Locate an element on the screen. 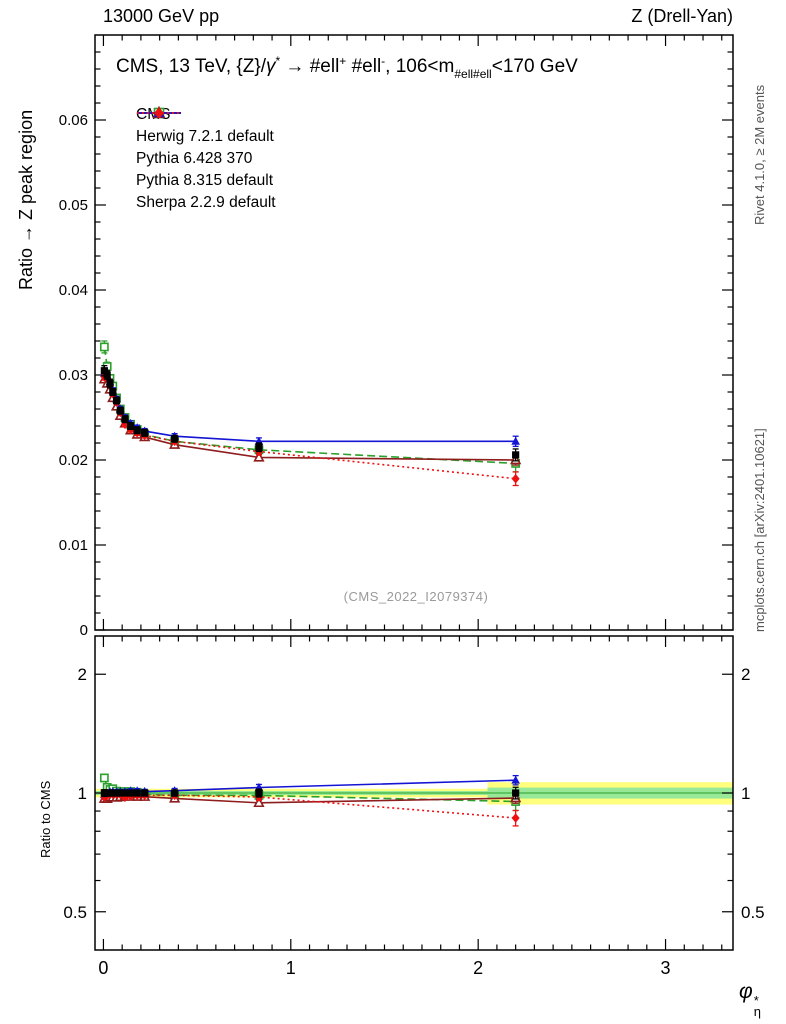 The height and width of the screenshot is (1024, 786). phi-eta-sub: η is located at coordinates (757, 1011).